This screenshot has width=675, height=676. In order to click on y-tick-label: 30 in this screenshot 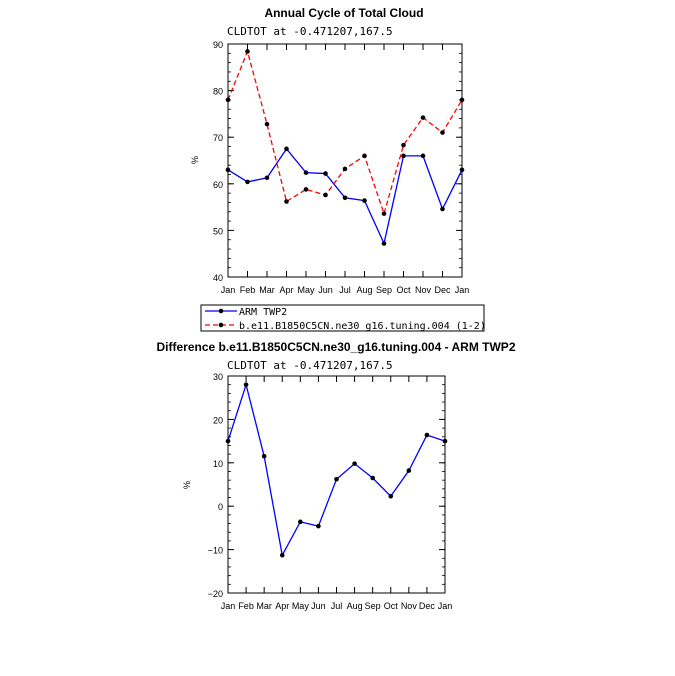, I will do `click(218, 377)`.